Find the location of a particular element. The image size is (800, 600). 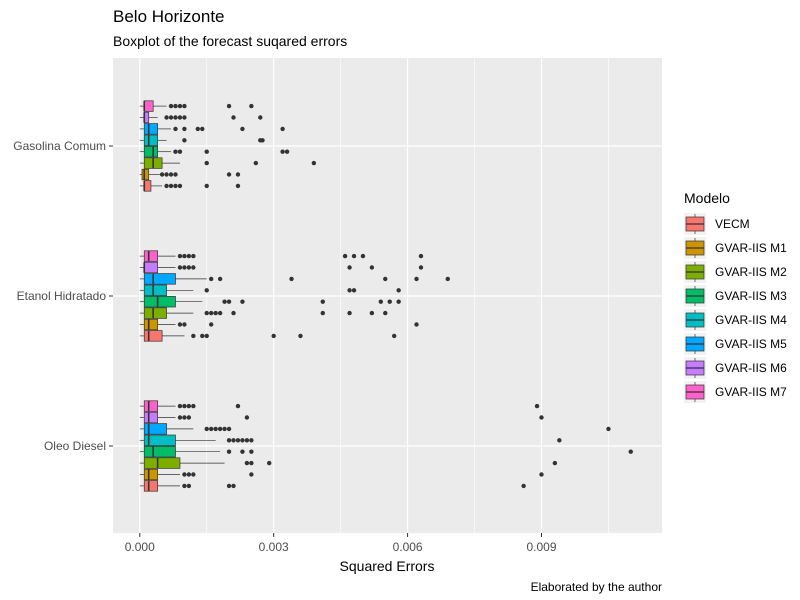

legend-label: GVAR-IIS M2 is located at coordinates (751, 272).